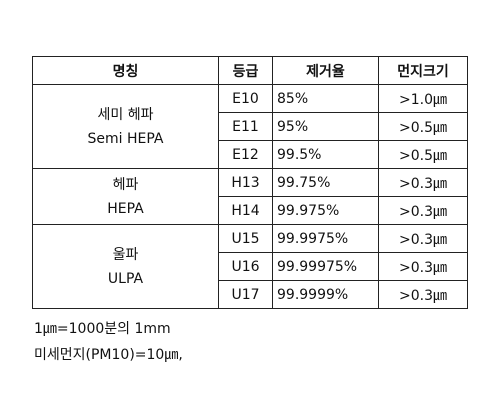 The width and height of the screenshot is (503, 400). I want to click on group-name: 세미 헤파, so click(125, 114).